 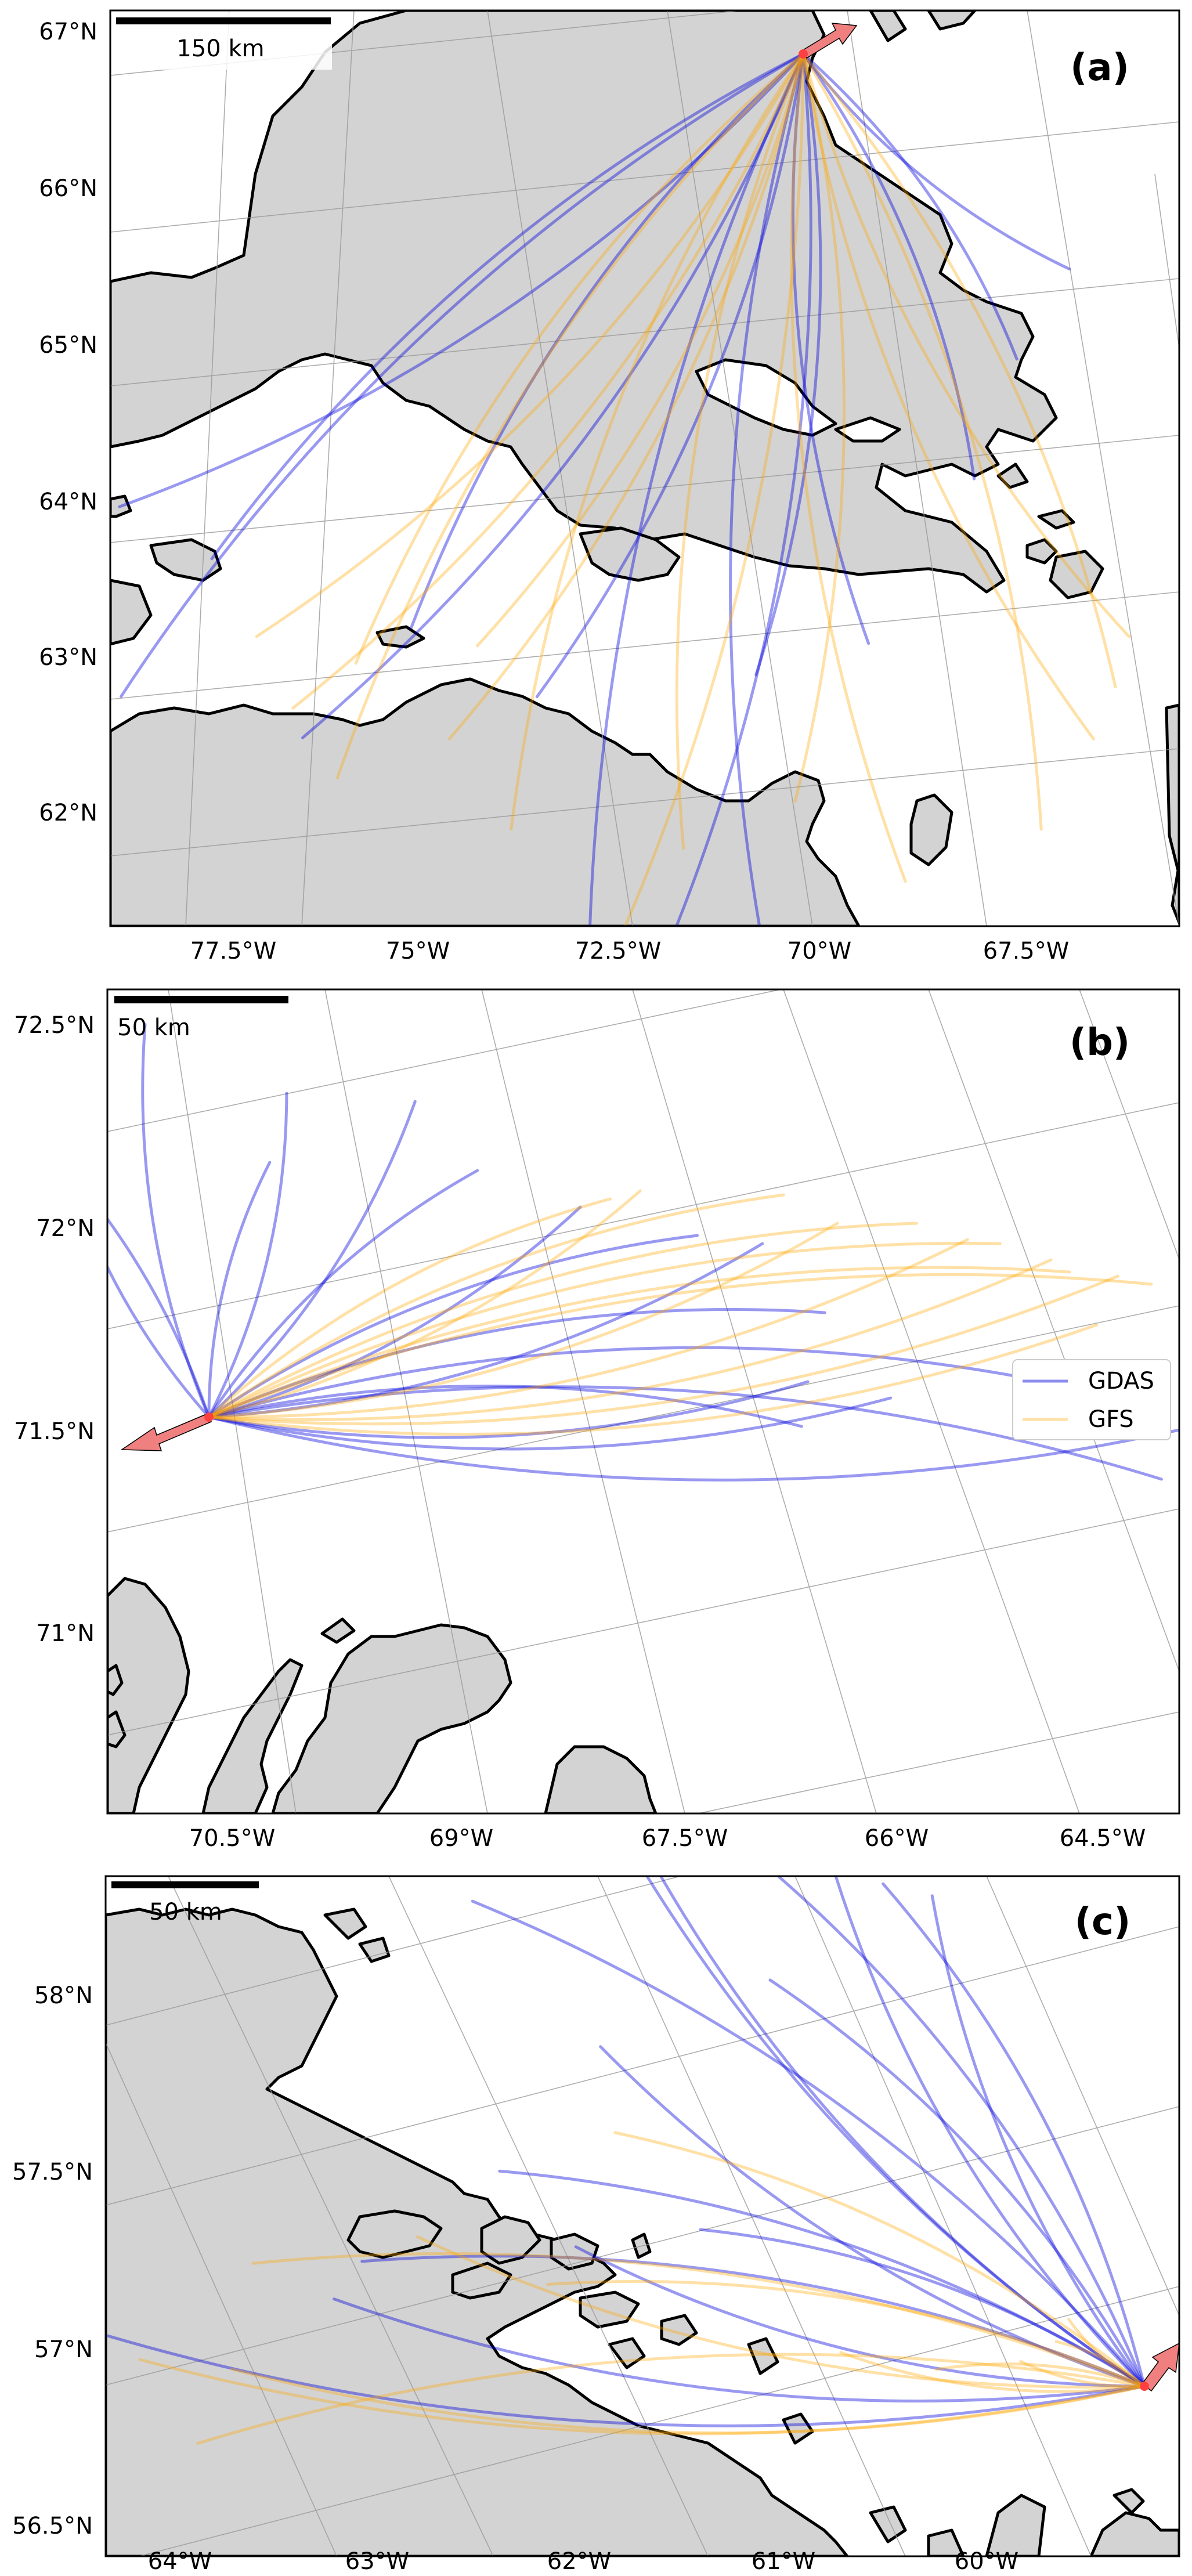 I want to click on panel-c-lon-tick: 64°W, so click(x=180, y=2561).